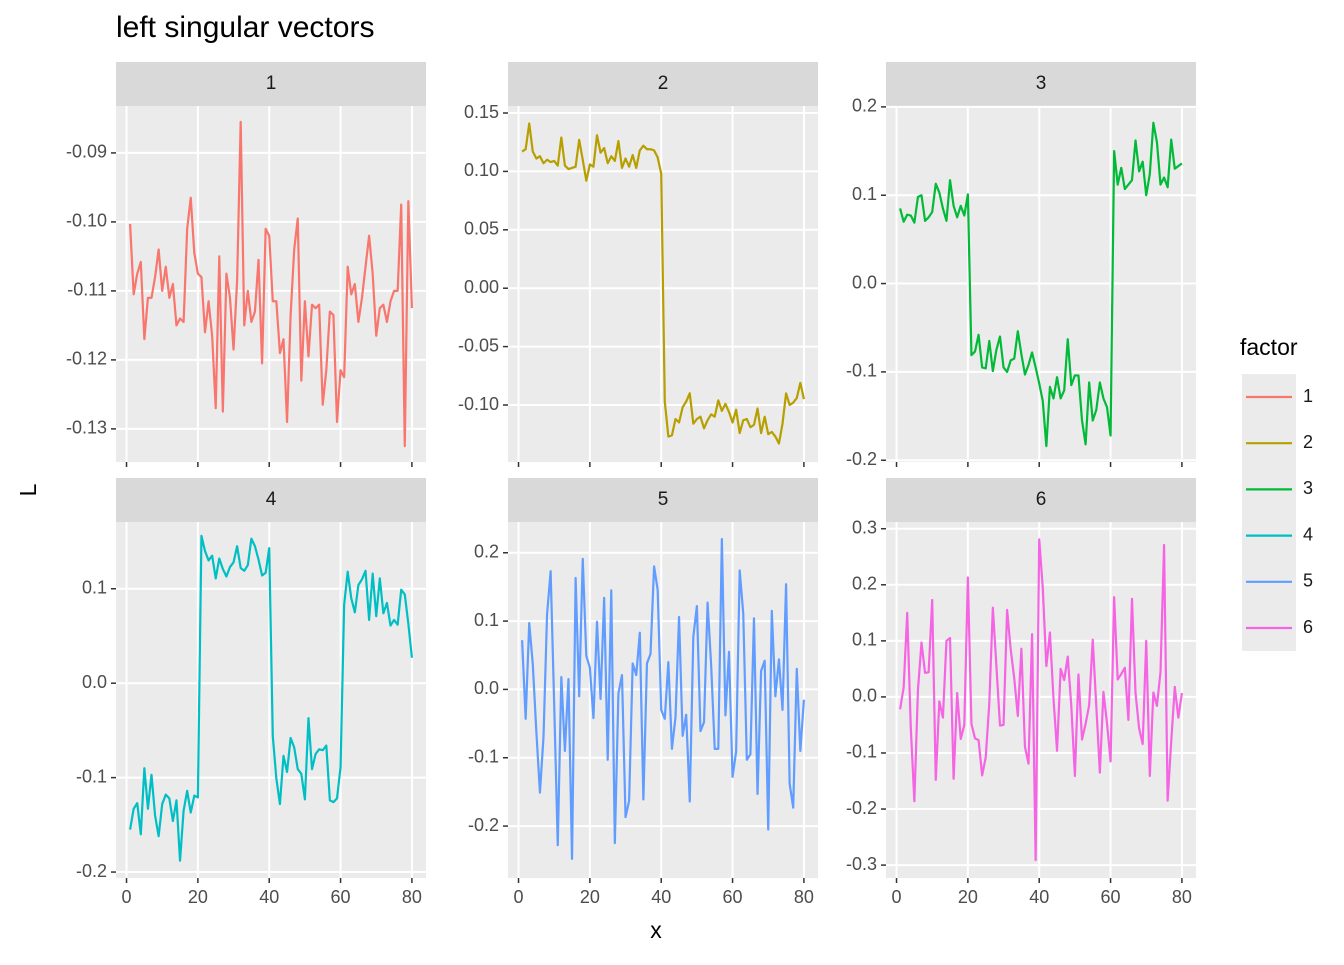 Image resolution: width=1344 pixels, height=965 pixels. What do you see at coordinates (1308, 396) in the screenshot?
I see `legend-label: 1` at bounding box center [1308, 396].